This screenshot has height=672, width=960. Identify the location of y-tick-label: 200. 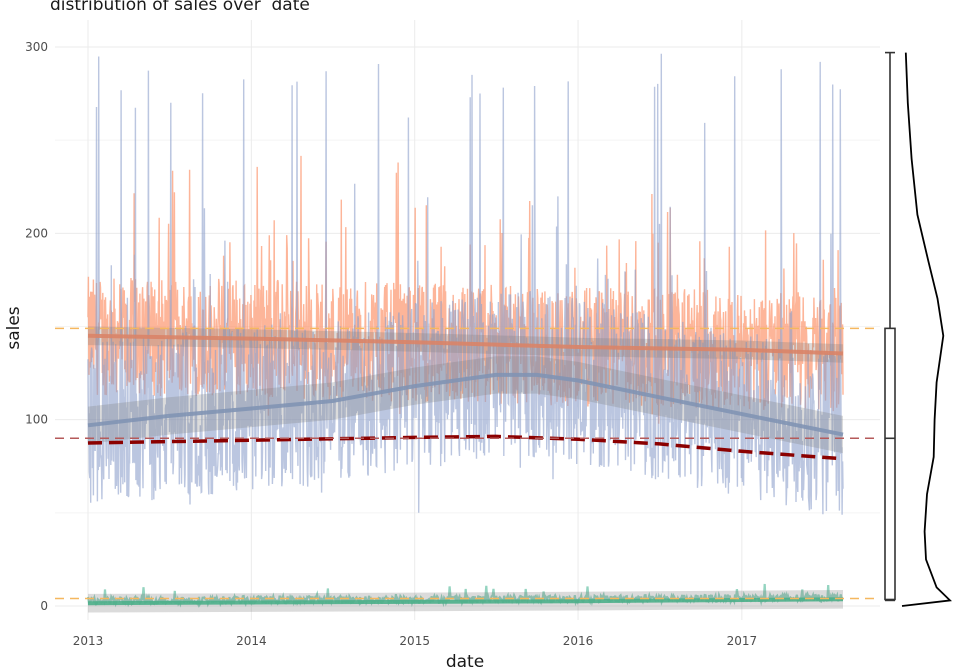
(36, 233).